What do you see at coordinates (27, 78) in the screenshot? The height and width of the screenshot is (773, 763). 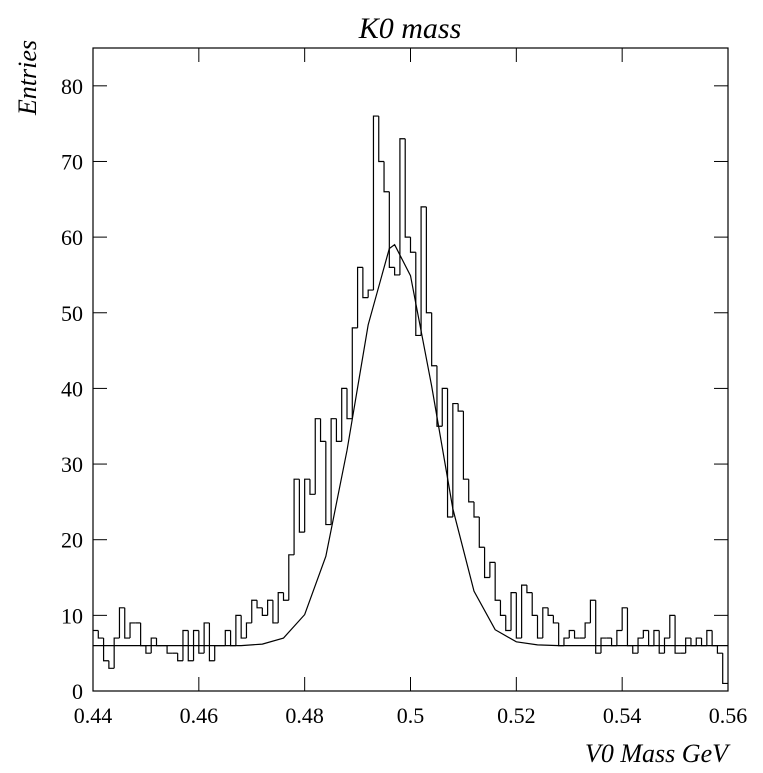 I see `y-axis-label: Entries` at bounding box center [27, 78].